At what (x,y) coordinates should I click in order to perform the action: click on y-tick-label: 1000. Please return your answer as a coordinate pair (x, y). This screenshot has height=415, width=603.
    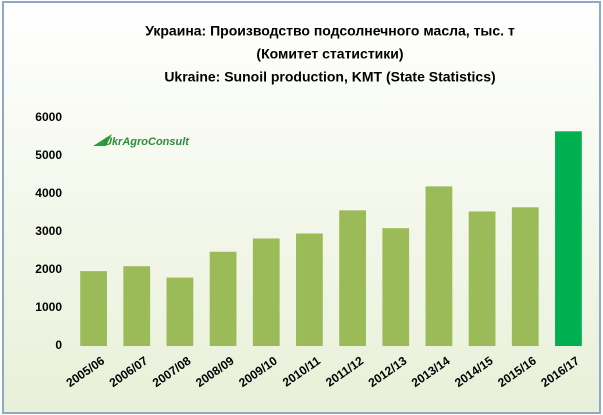
    Looking at the image, I should click on (48, 307).